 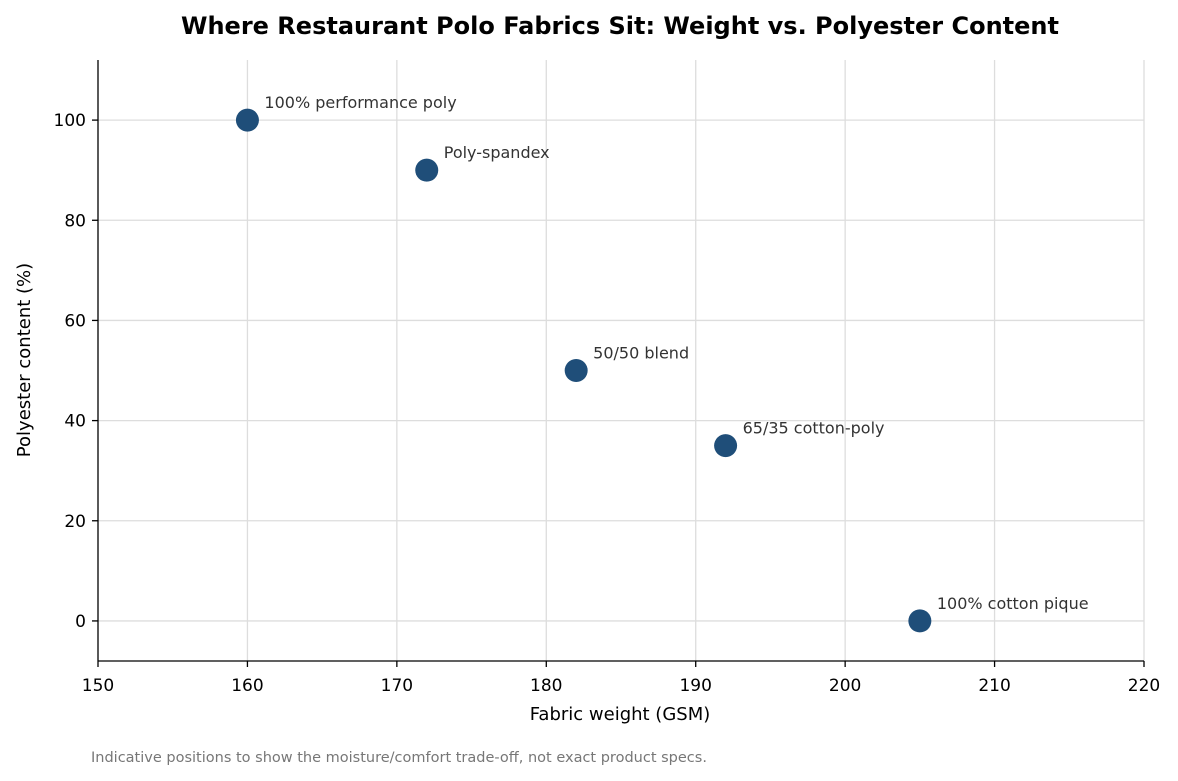 What do you see at coordinates (1144, 686) in the screenshot?
I see `x-tick-label: 220` at bounding box center [1144, 686].